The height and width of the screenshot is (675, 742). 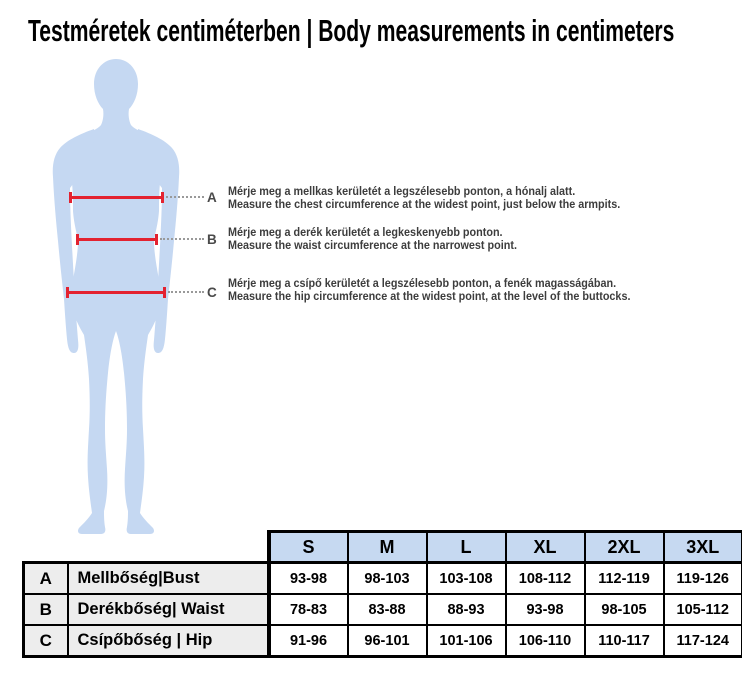 What do you see at coordinates (307, 547) in the screenshot?
I see `size-header-s: S` at bounding box center [307, 547].